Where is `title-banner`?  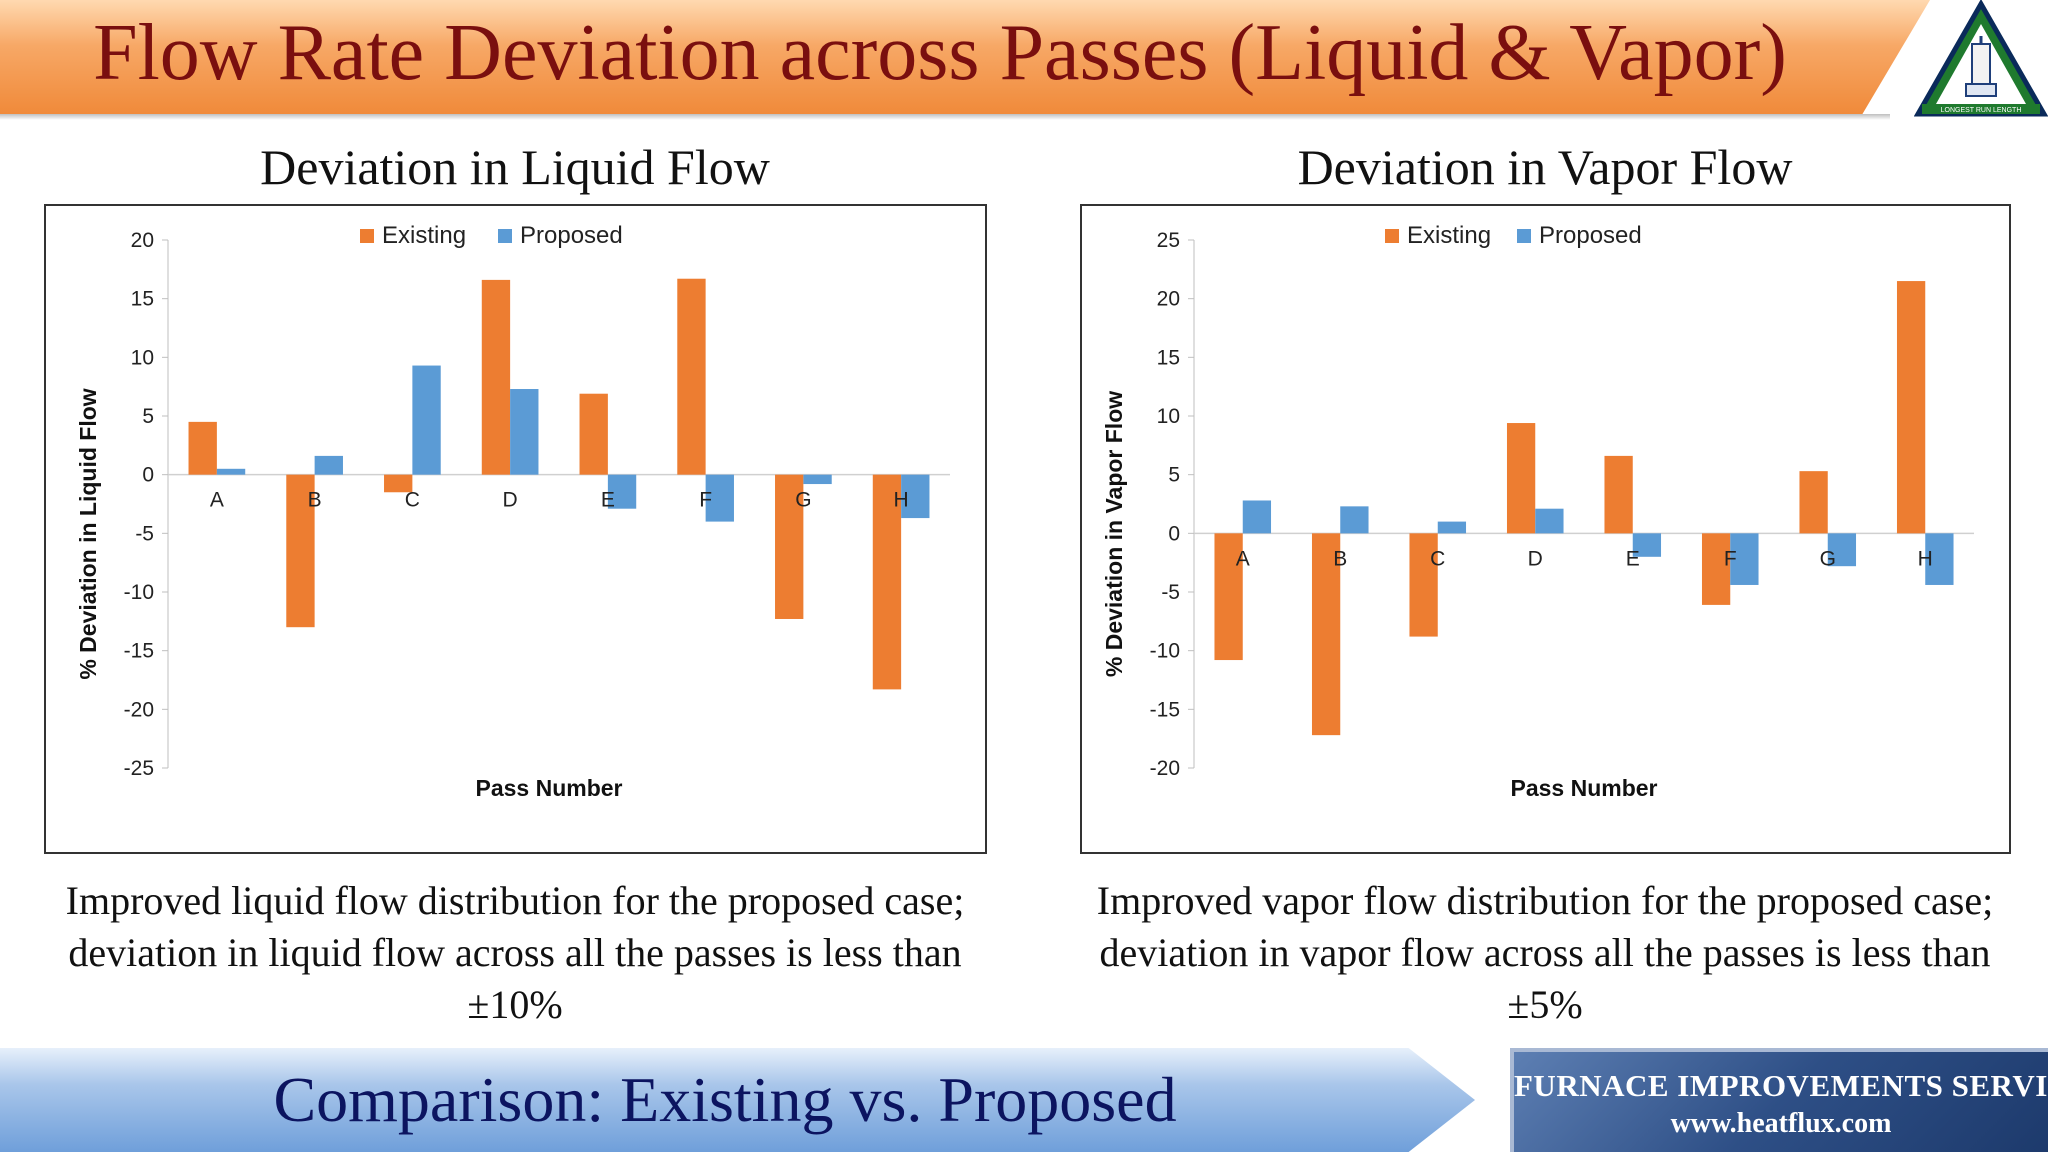
title-banner is located at coordinates (965, 57).